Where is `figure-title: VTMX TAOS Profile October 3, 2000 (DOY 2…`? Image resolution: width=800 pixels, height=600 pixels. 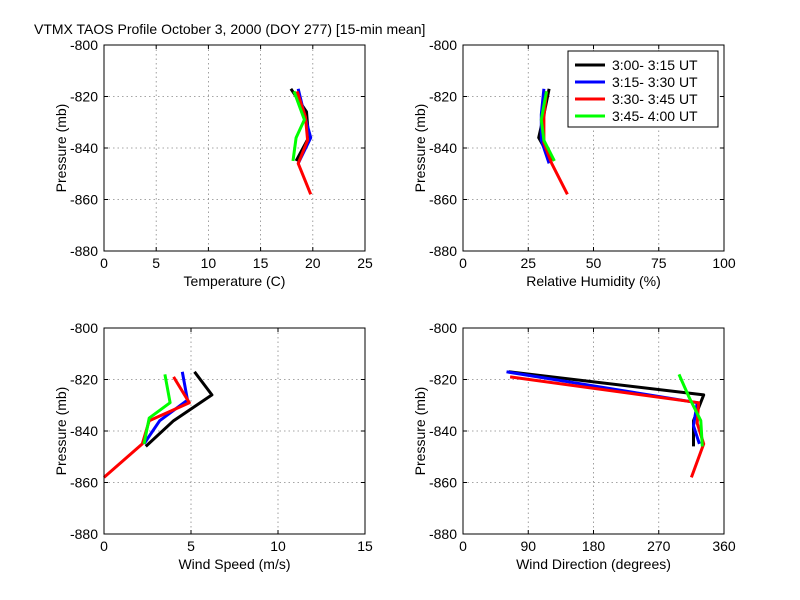
figure-title: VTMX TAOS Profile October 3, 2000 (DOY 2… is located at coordinates (229, 29).